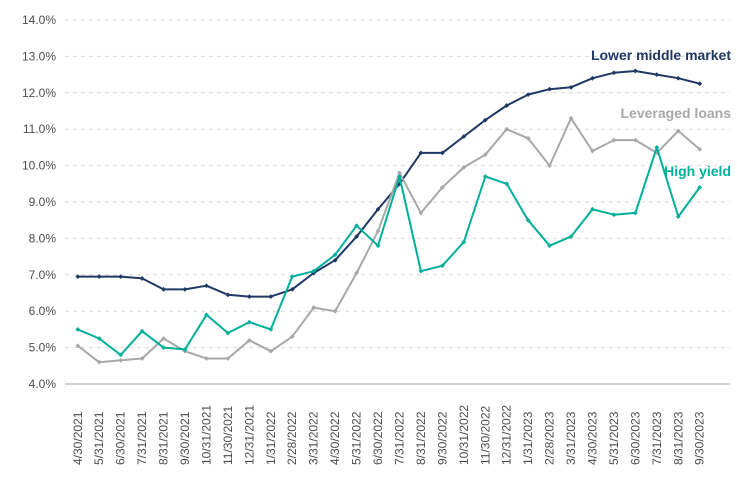 This screenshot has width=737, height=480. I want to click on series-label-high-yield: High yield, so click(697, 171).